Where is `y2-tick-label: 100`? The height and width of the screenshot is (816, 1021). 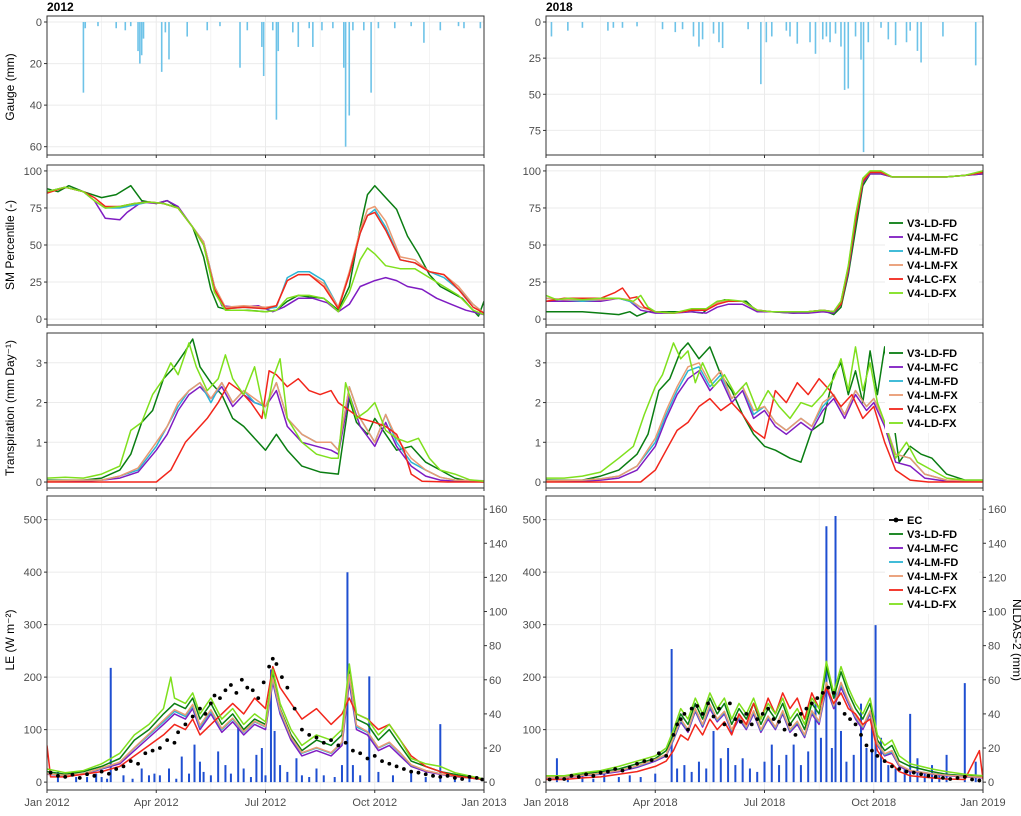
y2-tick-label: 100 is located at coordinates (498, 613).